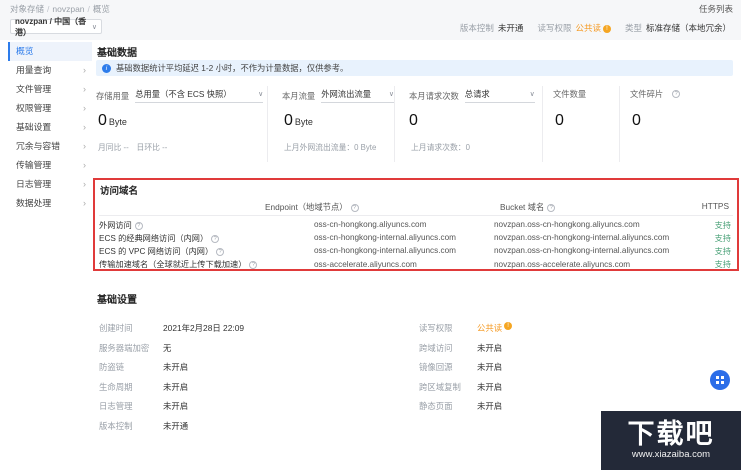  I want to click on traffic-value: 0 Byte, so click(298, 120).